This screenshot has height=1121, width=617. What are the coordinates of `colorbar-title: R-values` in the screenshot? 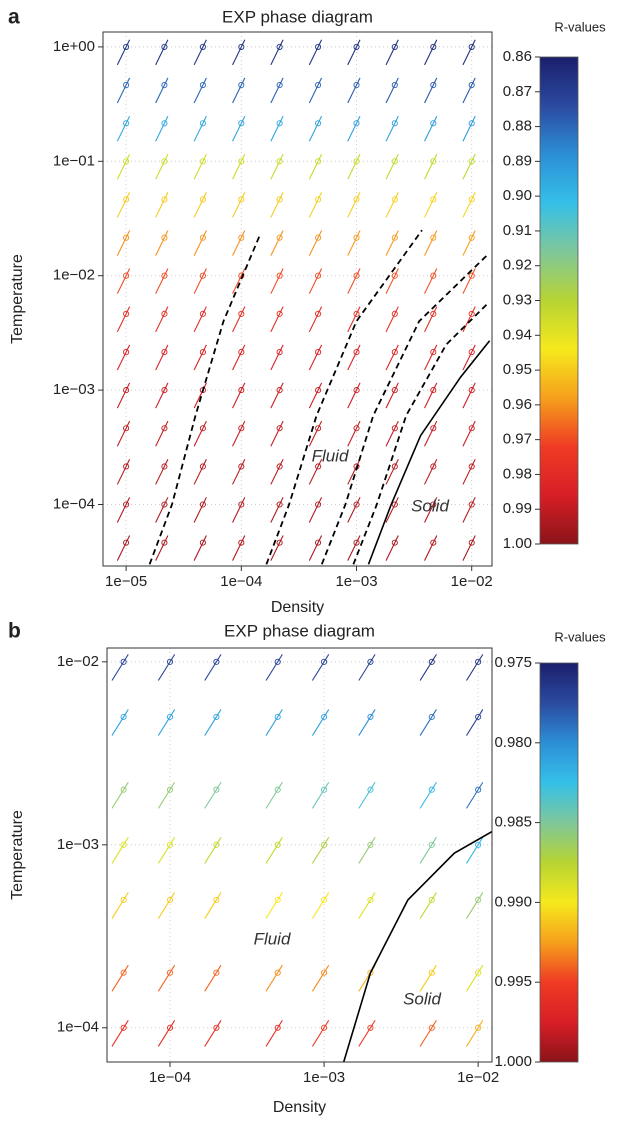 It's located at (580, 636).